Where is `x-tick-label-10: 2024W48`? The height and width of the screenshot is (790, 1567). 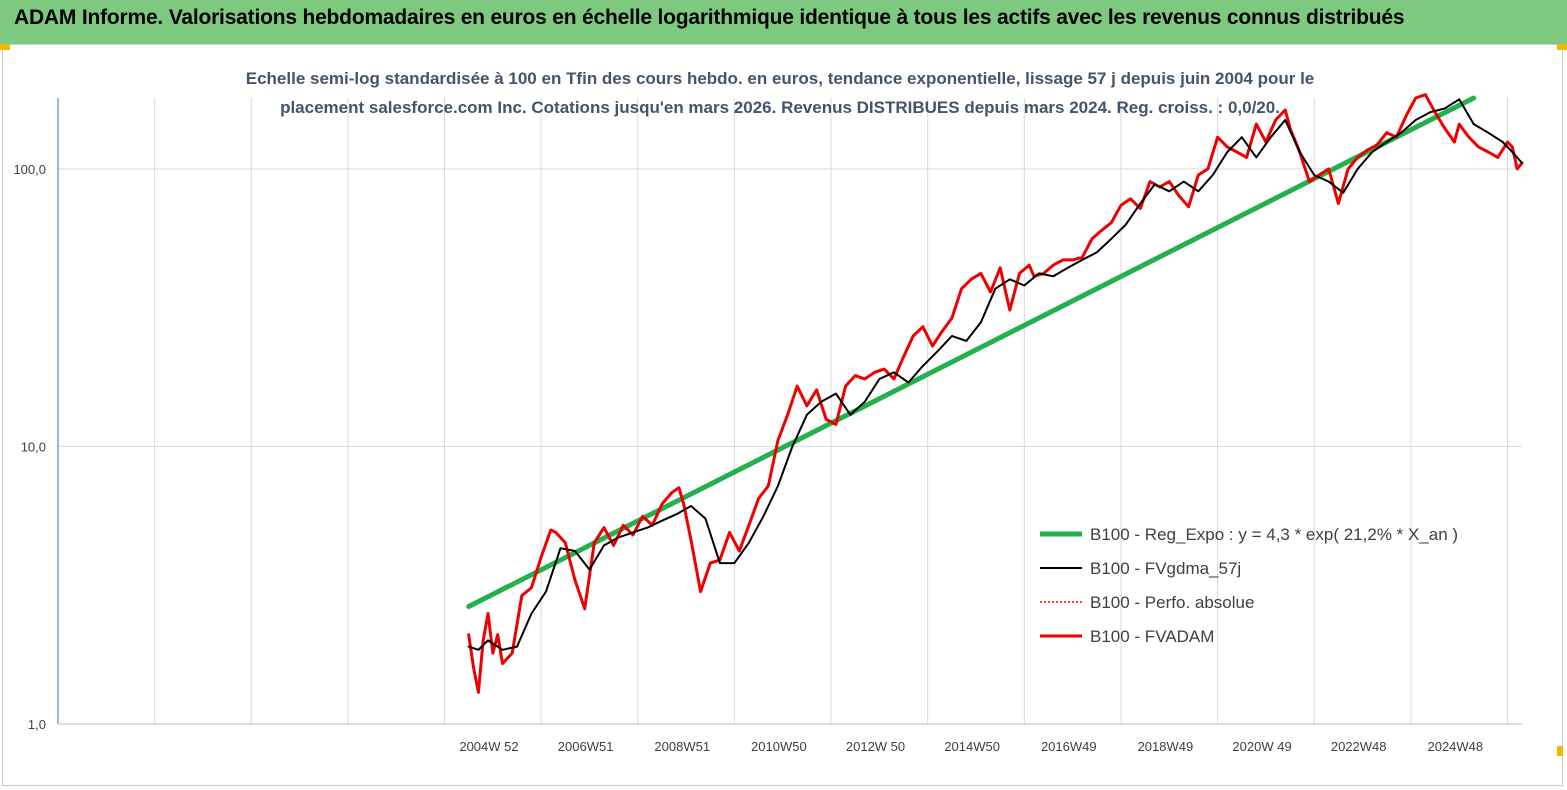
x-tick-label-10: 2024W48 is located at coordinates (1455, 746).